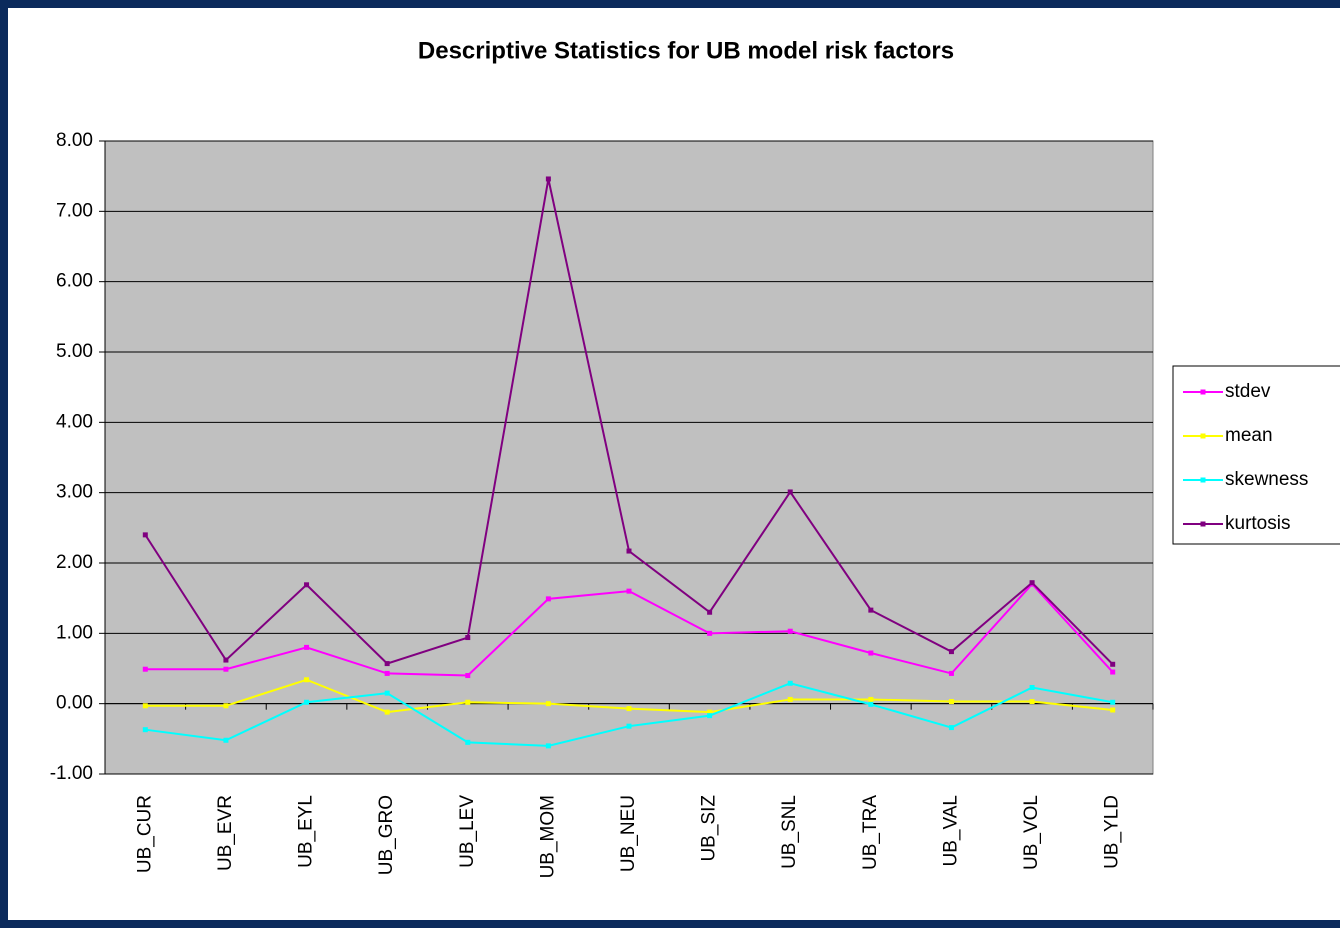 This screenshot has height=928, width=1340. Describe the element at coordinates (74, 562) in the screenshot. I see `y-tick-label: 2.00` at that location.